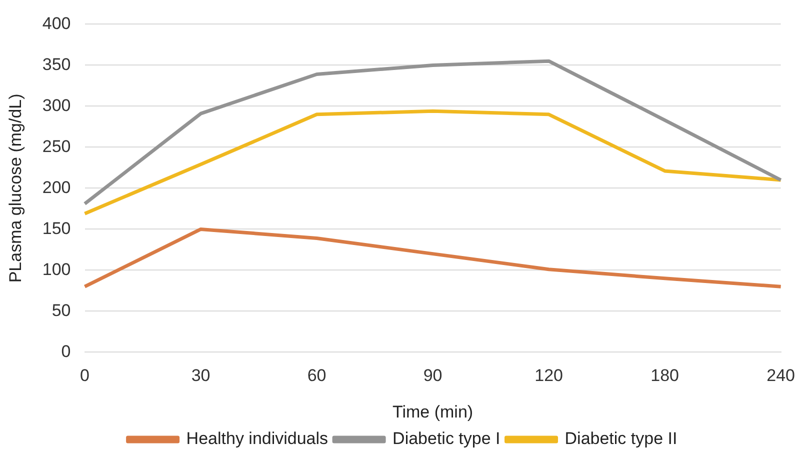 Image resolution: width=809 pixels, height=458 pixels. Describe the element at coordinates (56, 269) in the screenshot. I see `y-tick-label: 100` at that location.